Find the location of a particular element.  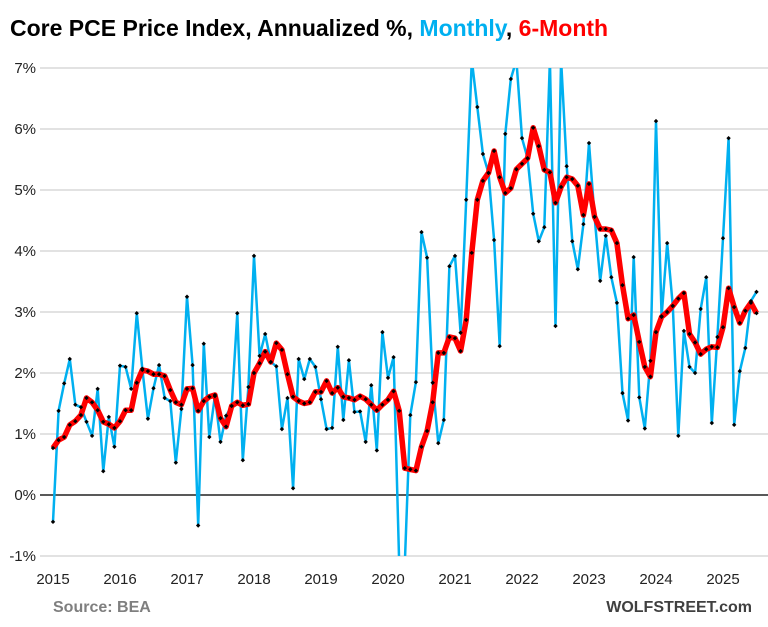

y-tick-label: 6% is located at coordinates (25, 129).